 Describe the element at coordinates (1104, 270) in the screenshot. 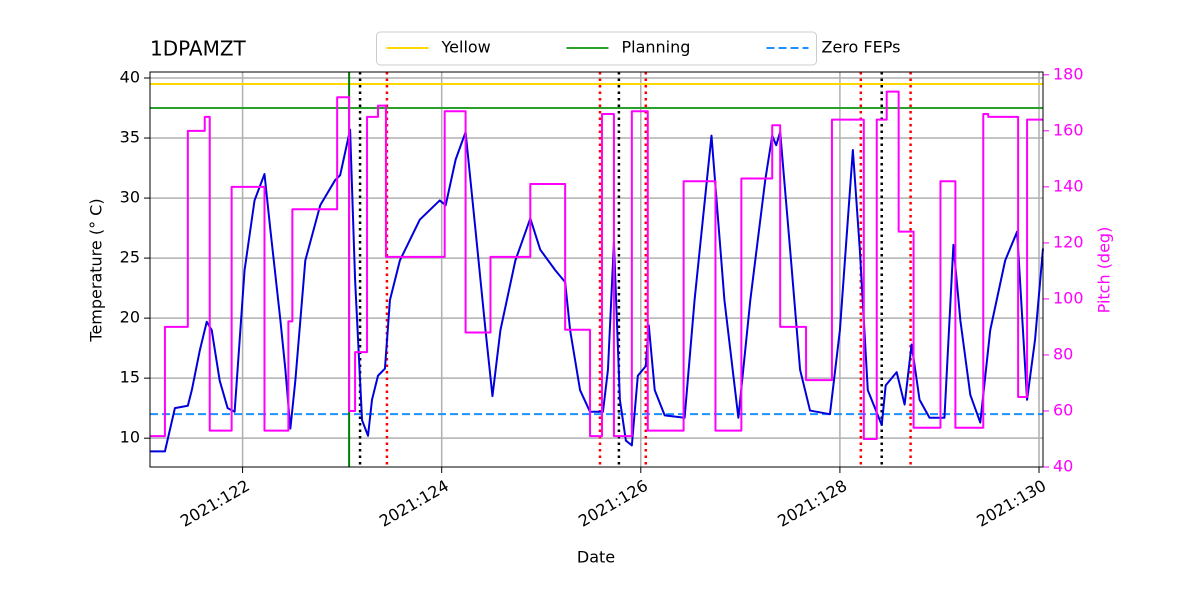

I see `y2-axis-label: Pitch (deg)` at that location.